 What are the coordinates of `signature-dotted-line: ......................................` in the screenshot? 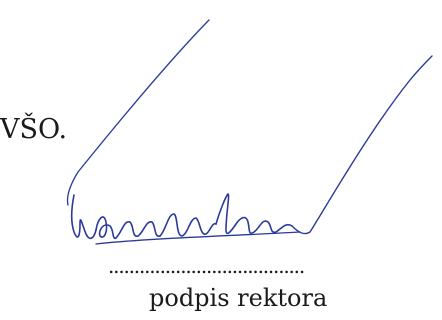 It's located at (206, 266).